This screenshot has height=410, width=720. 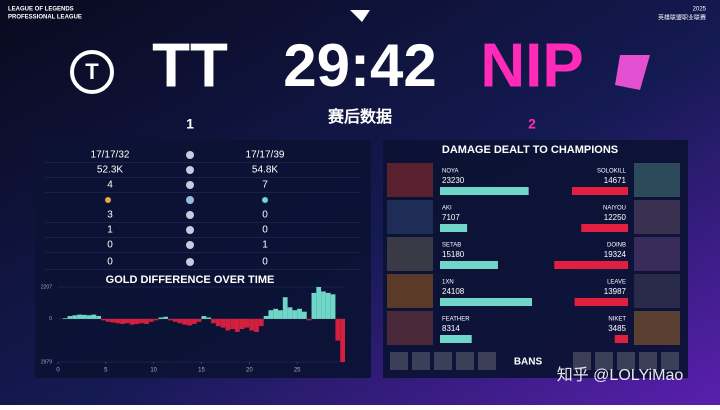 What do you see at coordinates (46, 287) in the screenshot?
I see `y-tick-label: 2207` at bounding box center [46, 287].